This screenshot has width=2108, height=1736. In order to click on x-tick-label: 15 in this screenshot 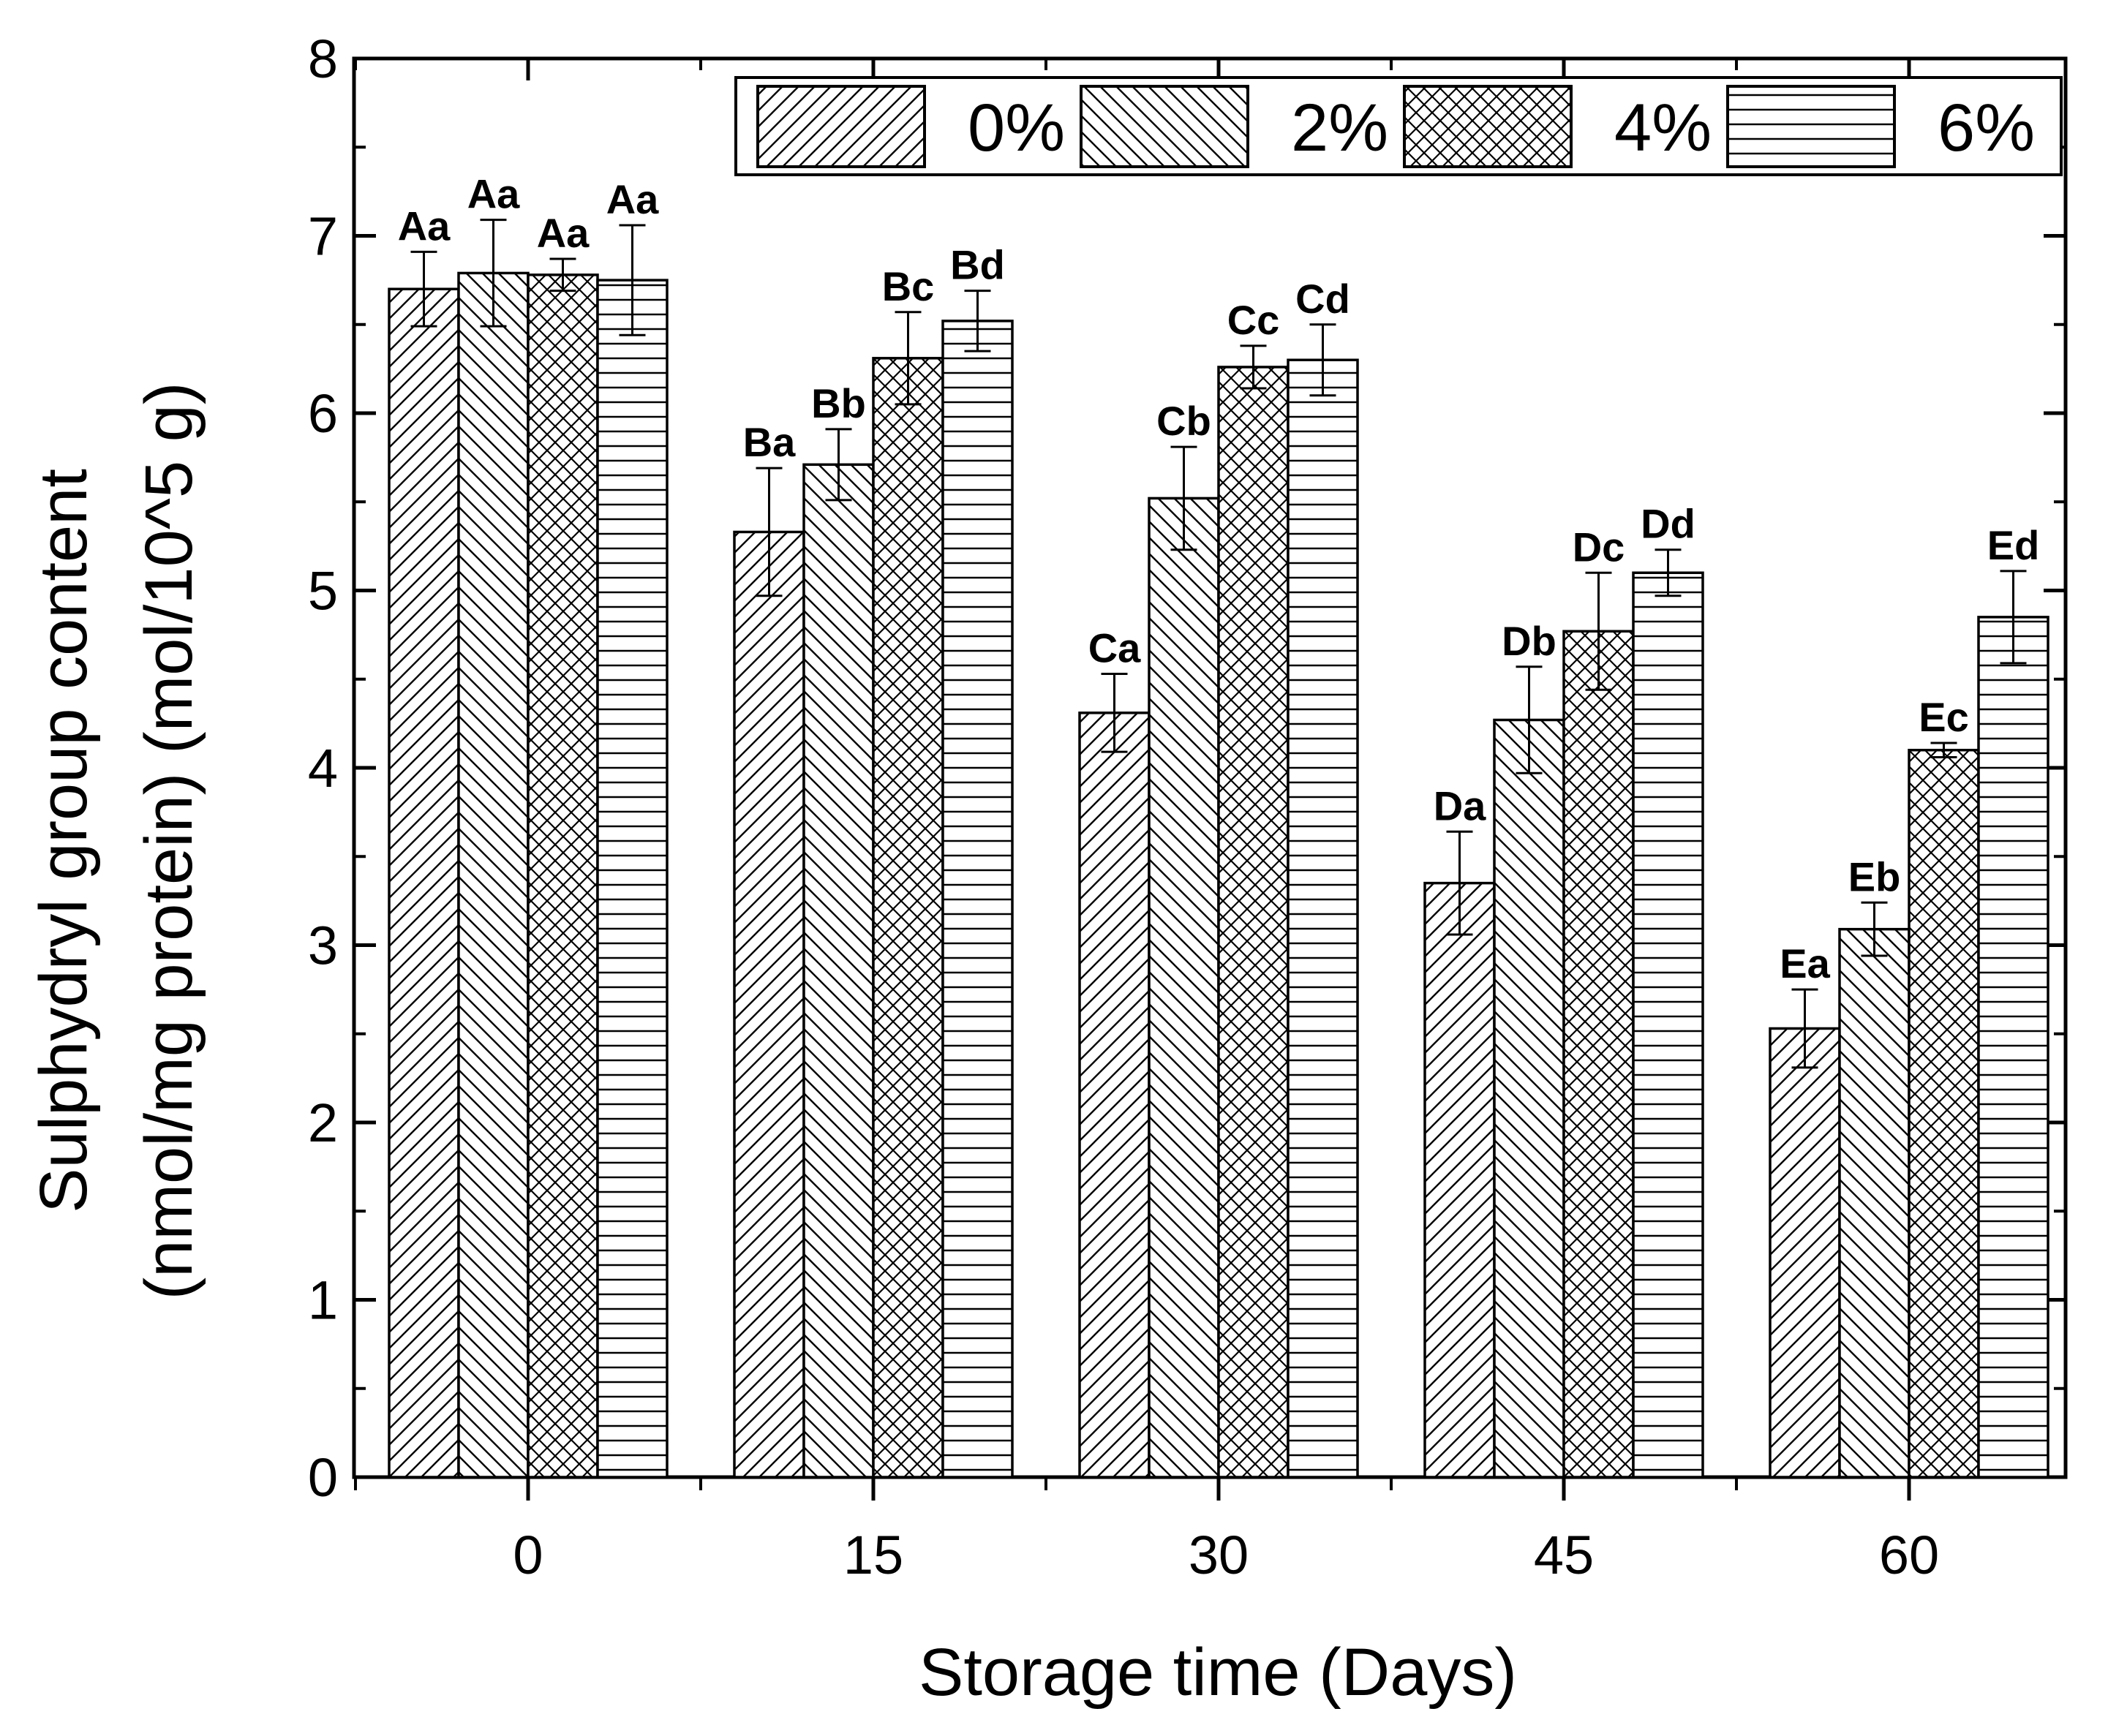, I will do `click(873, 1555)`.